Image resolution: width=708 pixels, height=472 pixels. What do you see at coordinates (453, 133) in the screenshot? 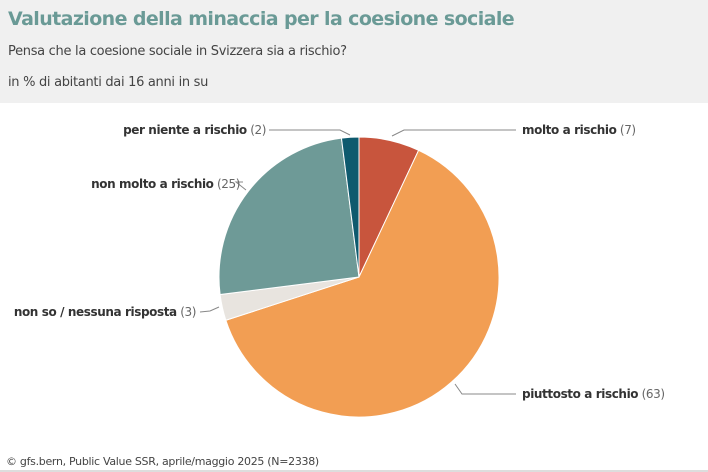
I see `leader-line-molto` at bounding box center [453, 133].